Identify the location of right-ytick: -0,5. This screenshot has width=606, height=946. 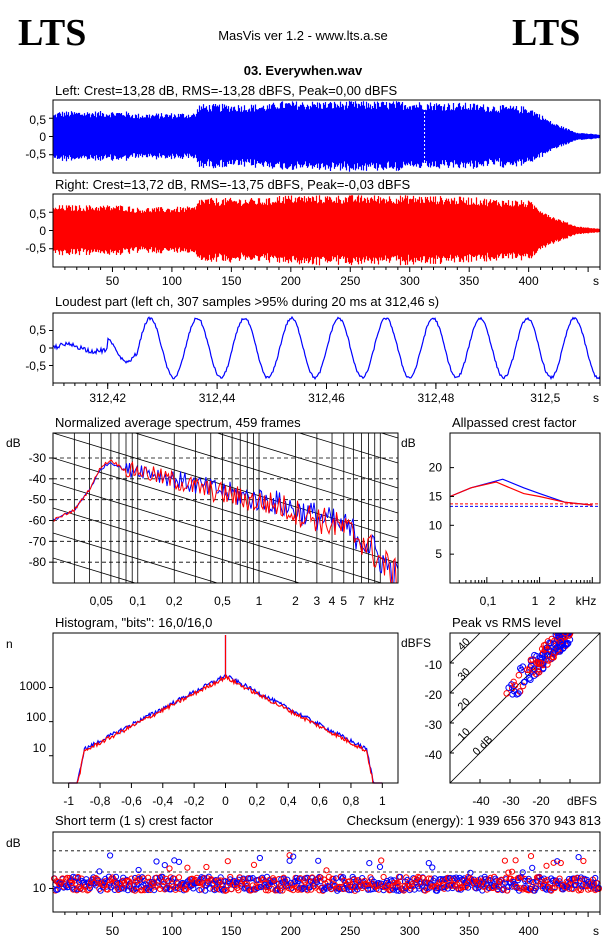
(35, 248).